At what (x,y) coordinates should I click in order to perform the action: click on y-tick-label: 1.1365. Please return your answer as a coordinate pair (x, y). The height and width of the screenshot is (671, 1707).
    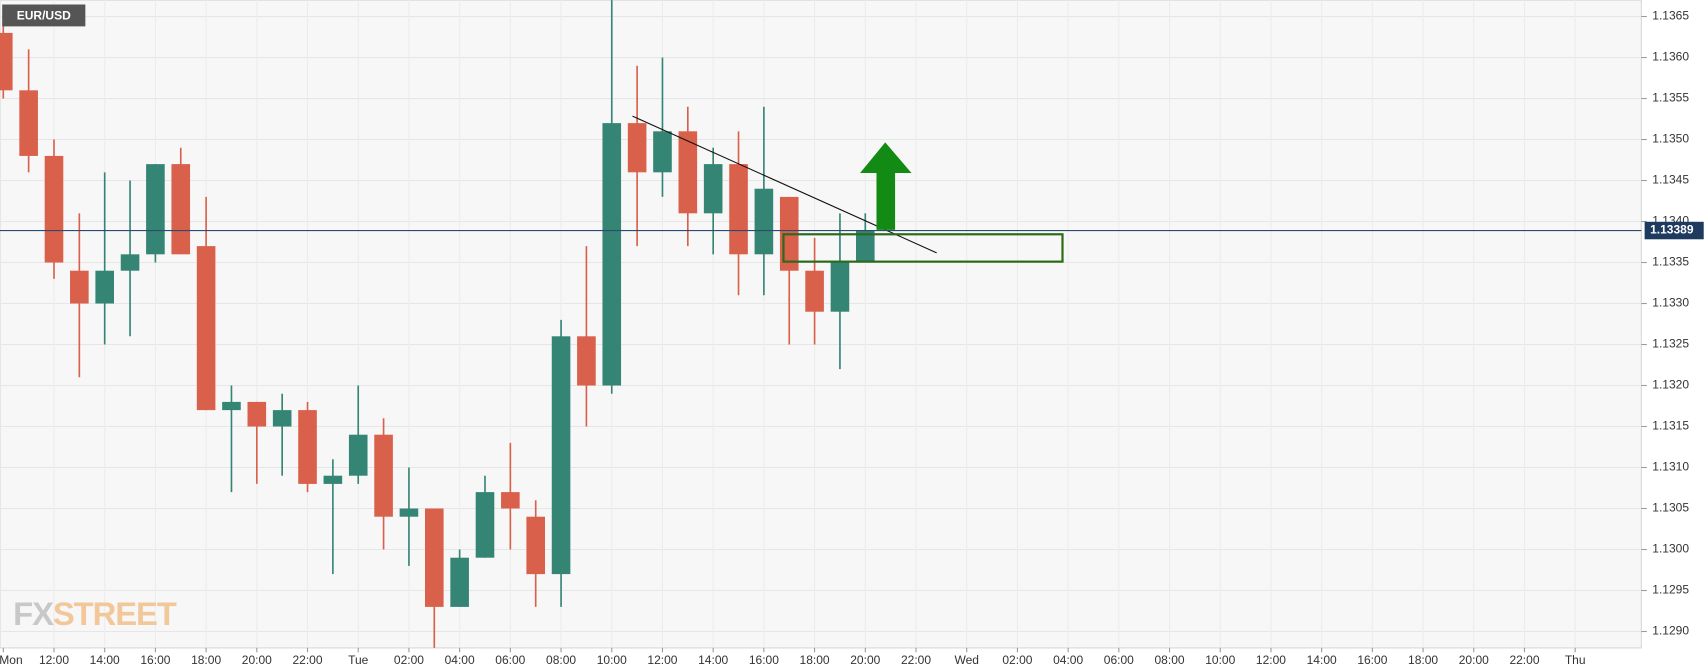
    Looking at the image, I should click on (1670, 16).